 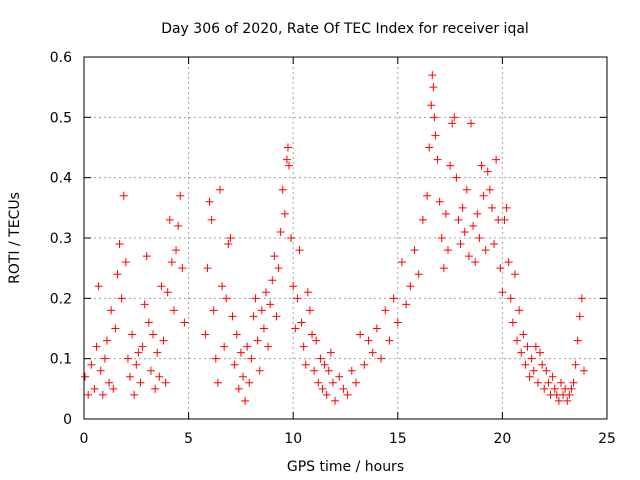 What do you see at coordinates (188, 439) in the screenshot?
I see `x-tick-label: 5` at bounding box center [188, 439].